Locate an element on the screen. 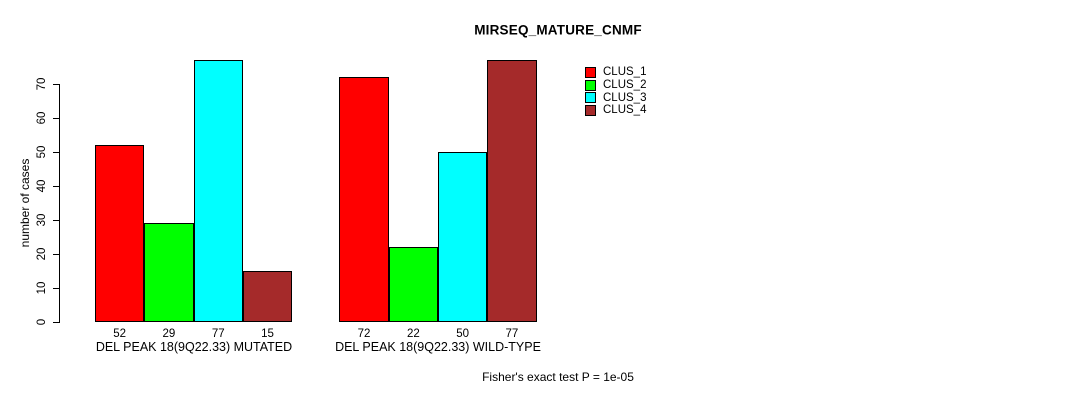 The height and width of the screenshot is (400, 1090). legend-label: CLUS_3 is located at coordinates (625, 97).